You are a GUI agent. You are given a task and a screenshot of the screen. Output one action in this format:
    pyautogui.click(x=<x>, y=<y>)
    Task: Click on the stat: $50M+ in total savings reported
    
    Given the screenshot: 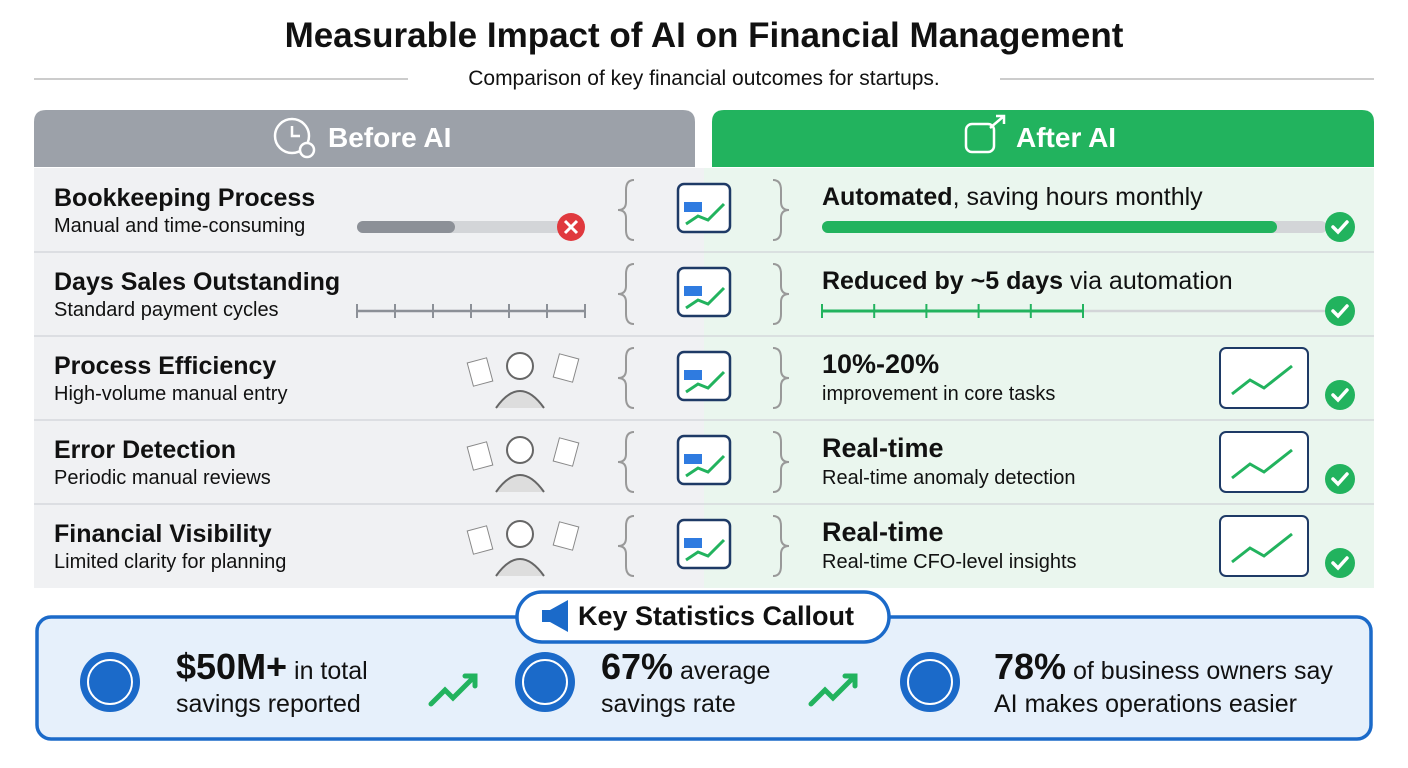 What is the action you would take?
    pyautogui.click(x=296, y=685)
    